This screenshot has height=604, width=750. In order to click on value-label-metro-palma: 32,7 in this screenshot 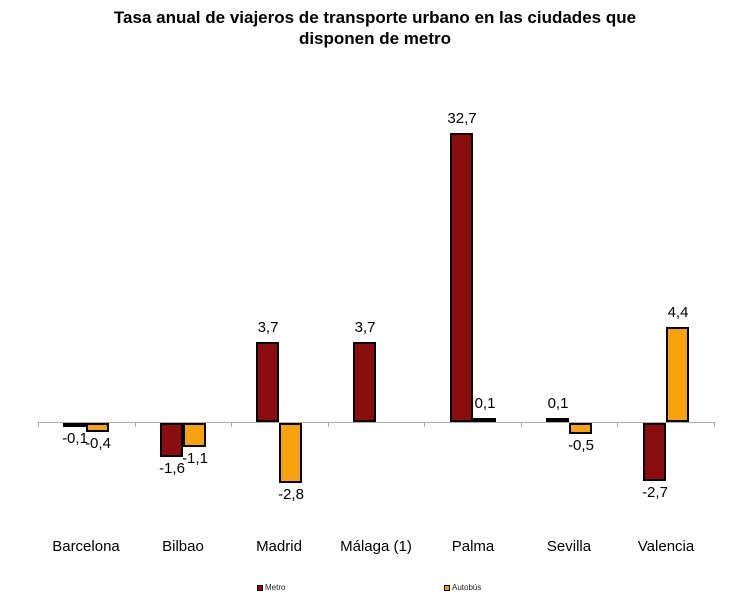, I will do `click(462, 118)`.